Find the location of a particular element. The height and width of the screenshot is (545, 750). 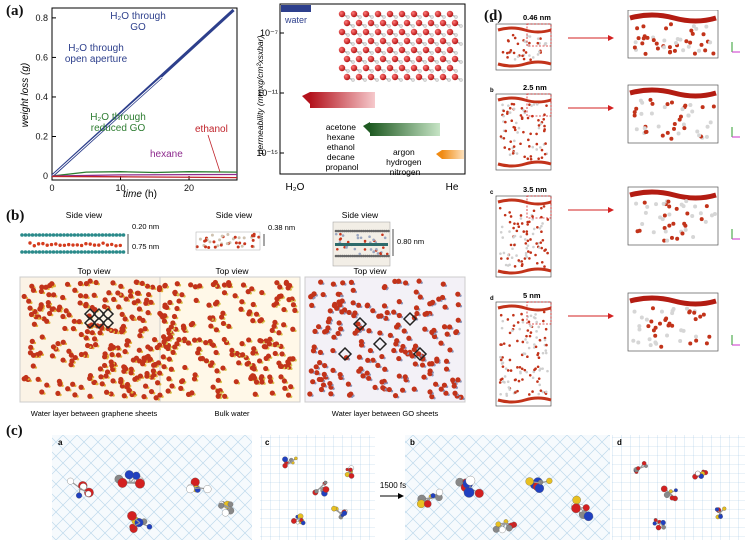

c-sub-c: c is located at coordinates (267, 442).